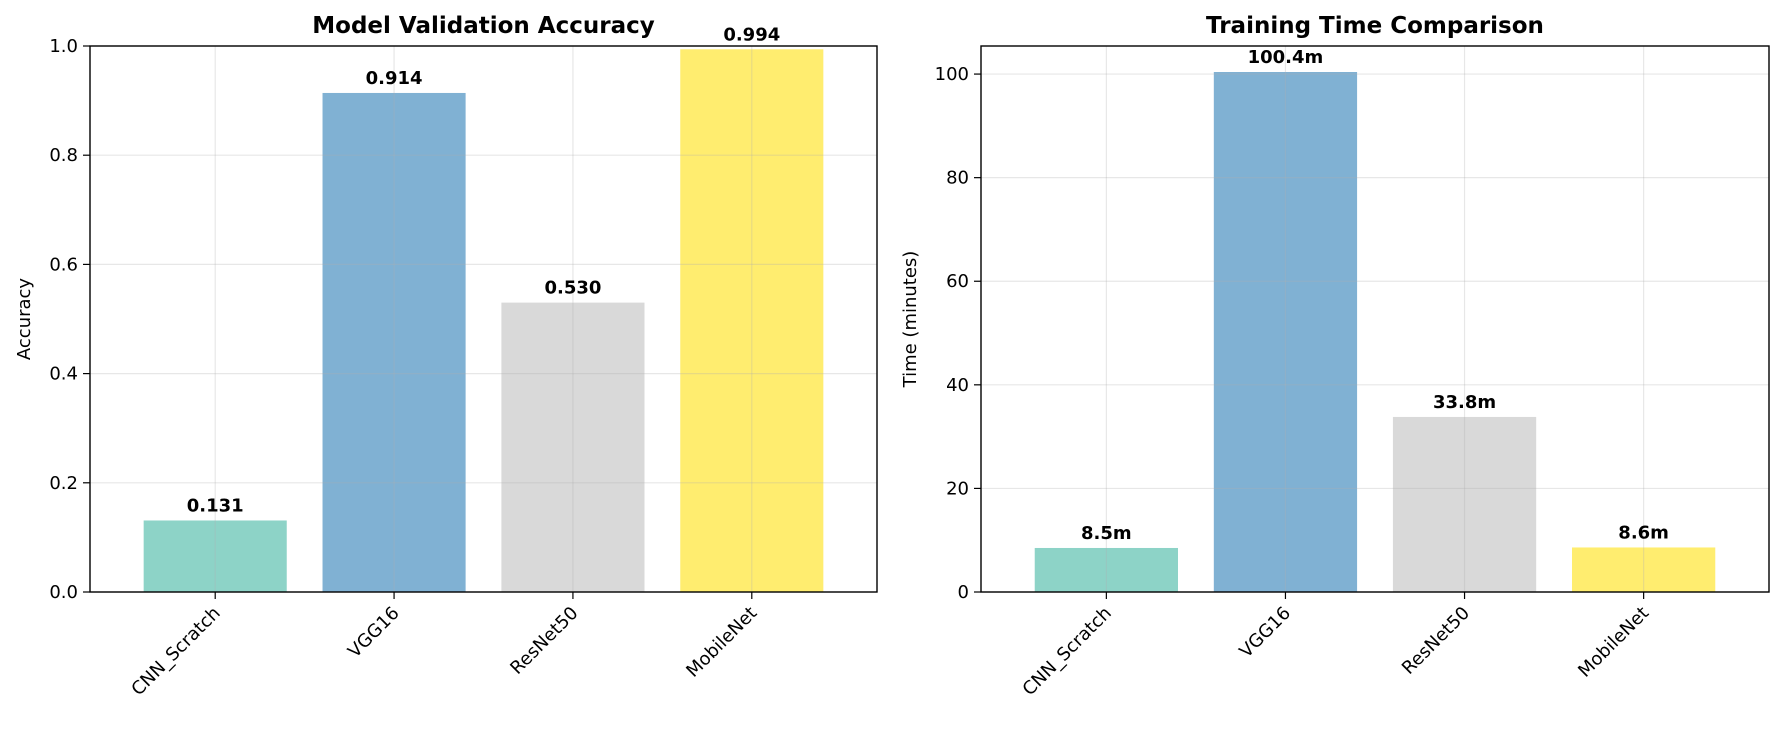 The image size is (1784, 732). What do you see at coordinates (483, 26) in the screenshot?
I see `chart-title: Model Validation Accuracy` at bounding box center [483, 26].